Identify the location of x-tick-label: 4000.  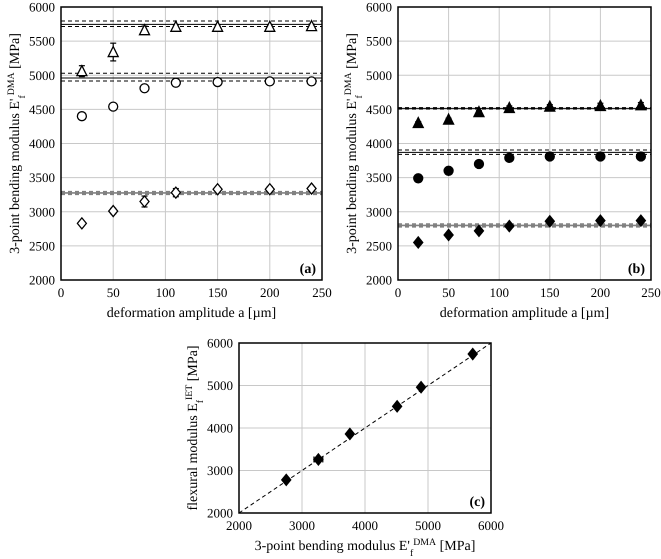
(365, 525).